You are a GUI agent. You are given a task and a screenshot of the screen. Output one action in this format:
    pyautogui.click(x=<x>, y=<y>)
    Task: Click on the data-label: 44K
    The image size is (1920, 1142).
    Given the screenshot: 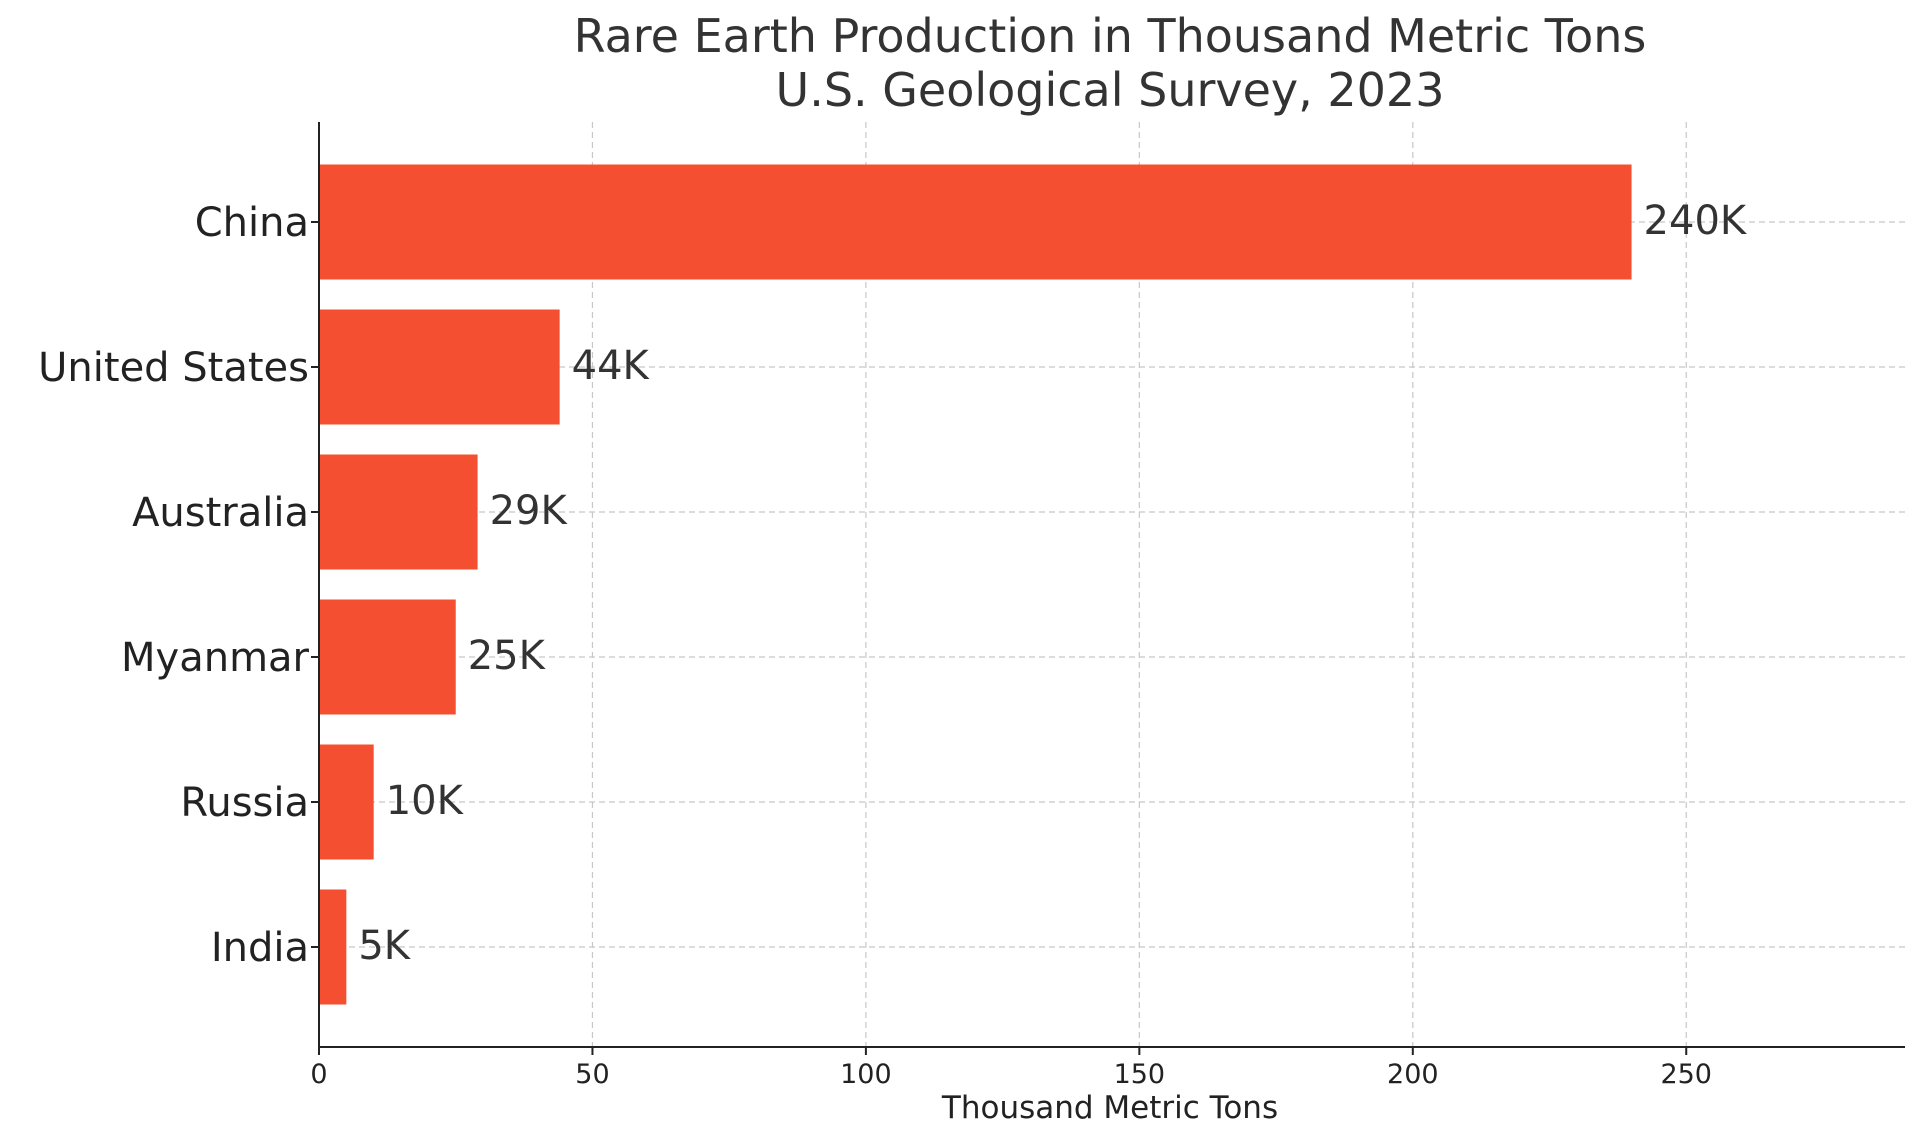 What is the action you would take?
    pyautogui.click(x=611, y=366)
    